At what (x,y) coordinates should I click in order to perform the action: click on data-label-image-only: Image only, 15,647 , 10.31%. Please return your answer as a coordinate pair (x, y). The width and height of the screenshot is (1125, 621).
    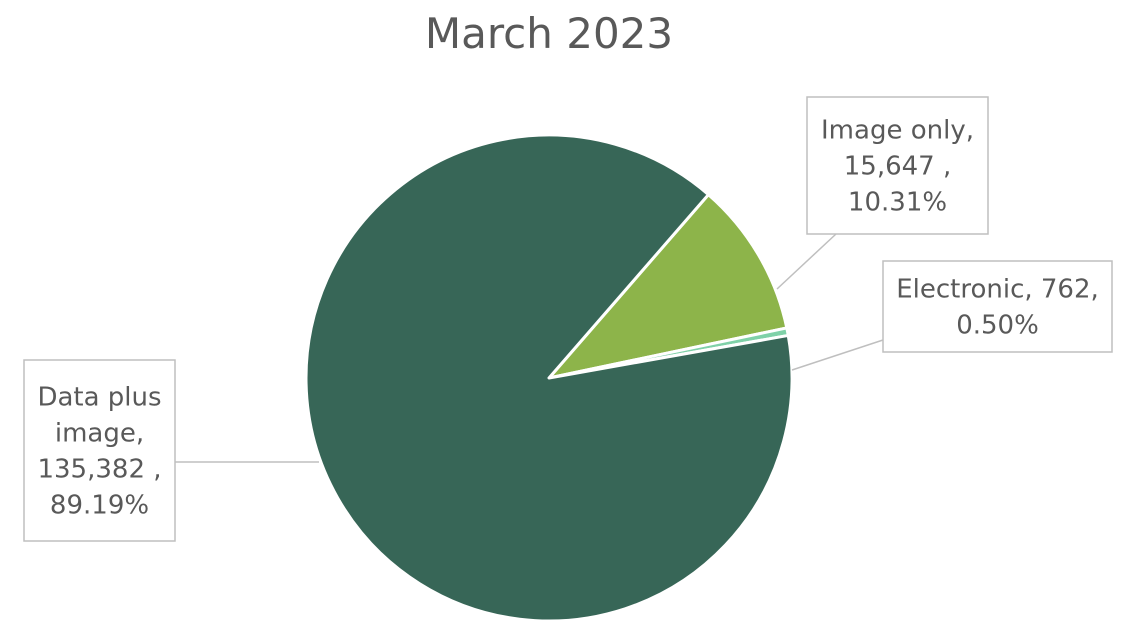
    Looking at the image, I should click on (882, 193).